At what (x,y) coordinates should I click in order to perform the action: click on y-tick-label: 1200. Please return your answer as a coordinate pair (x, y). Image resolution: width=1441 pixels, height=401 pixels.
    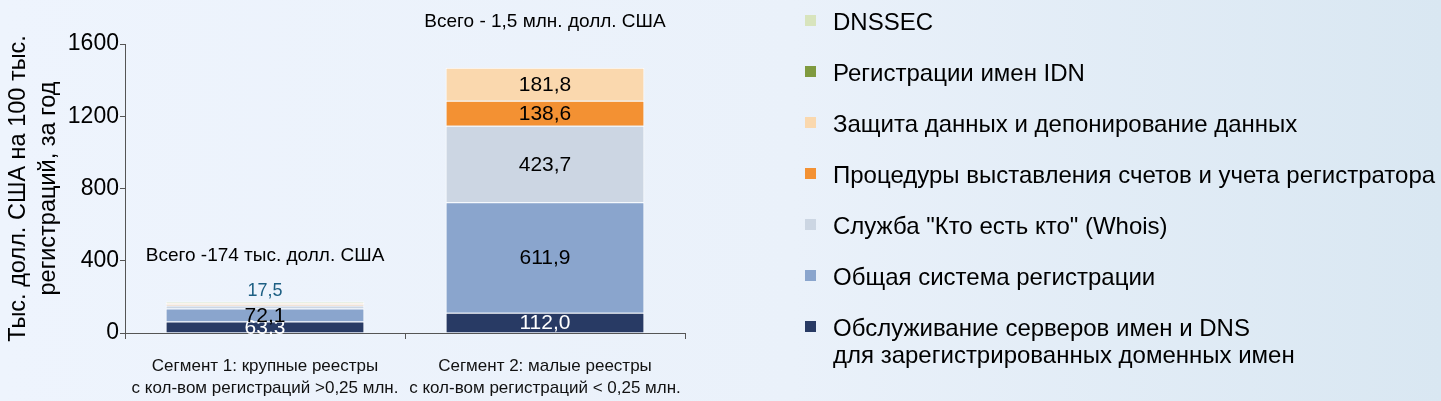
    Looking at the image, I should click on (93, 114).